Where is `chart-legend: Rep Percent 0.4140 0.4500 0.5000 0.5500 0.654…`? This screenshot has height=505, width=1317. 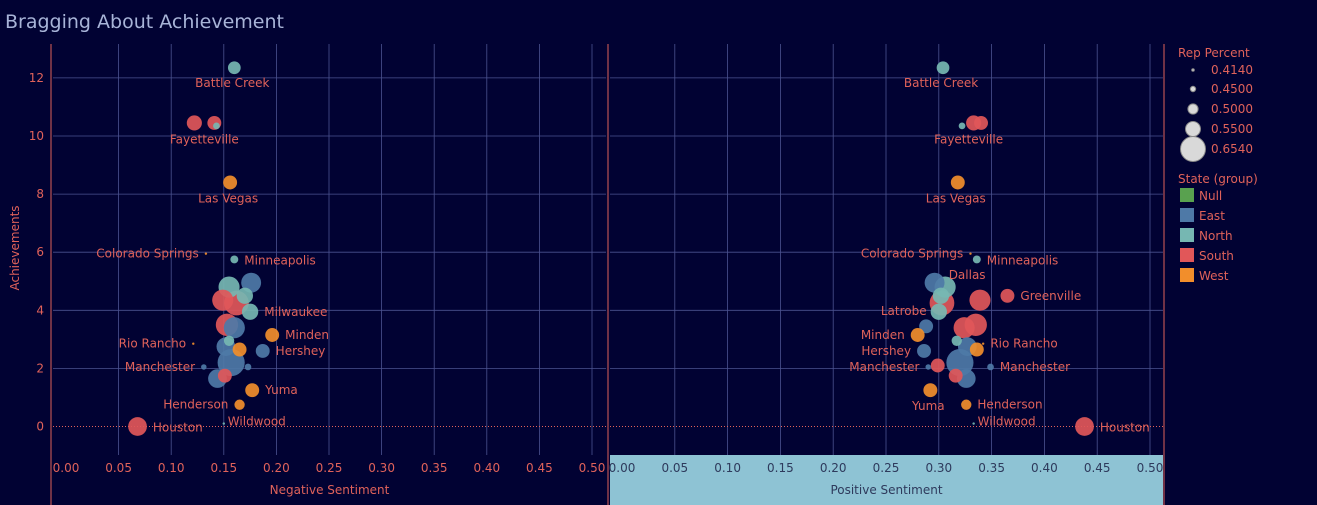 chart-legend: Rep Percent 0.4140 0.4500 0.5000 0.5500 0.654… is located at coordinates (1218, 164).